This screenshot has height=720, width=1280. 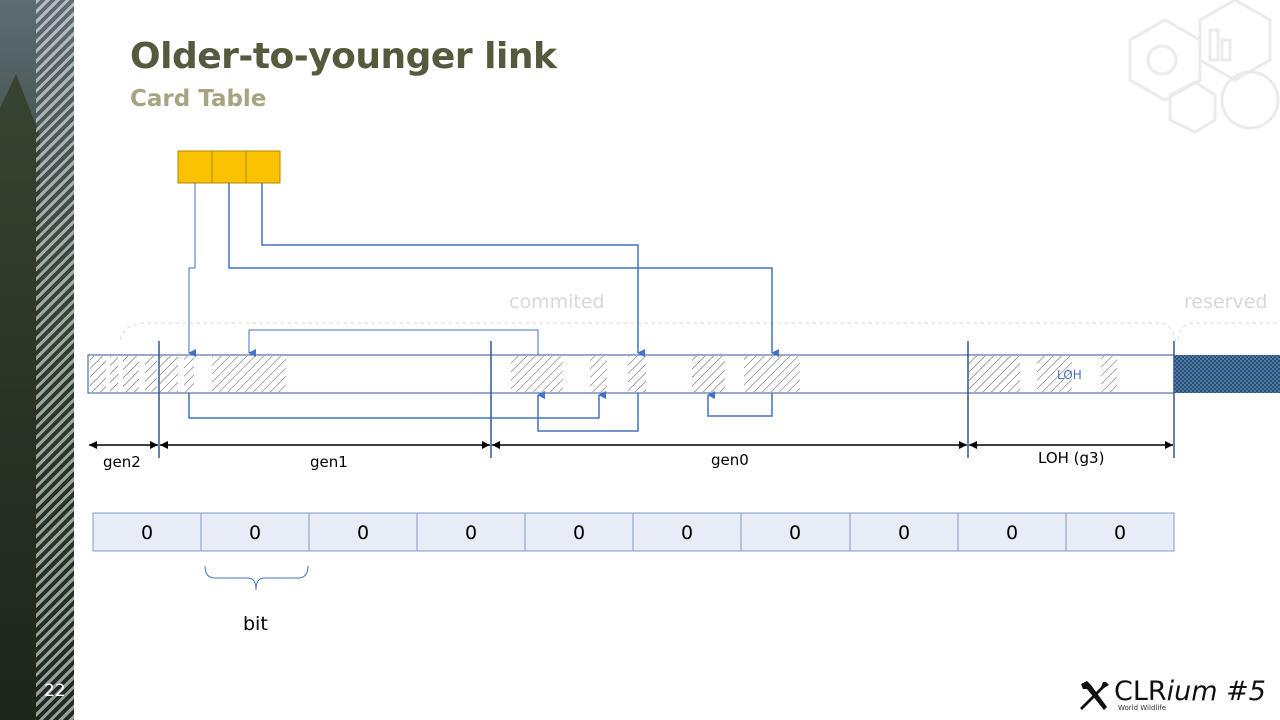 I want to click on logo-brand-main: CLR, so click(x=1140, y=691).